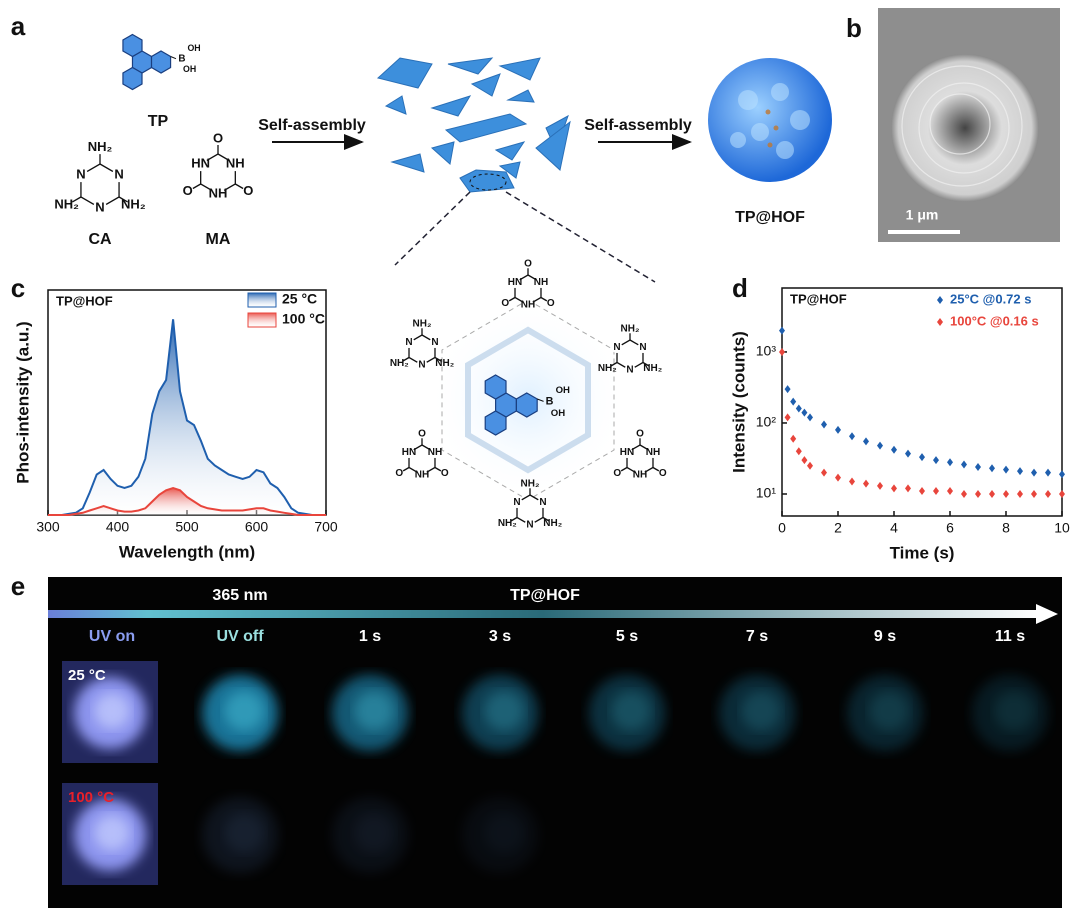 The image size is (1080, 914). I want to click on row-label: 100 °C, so click(91, 797).